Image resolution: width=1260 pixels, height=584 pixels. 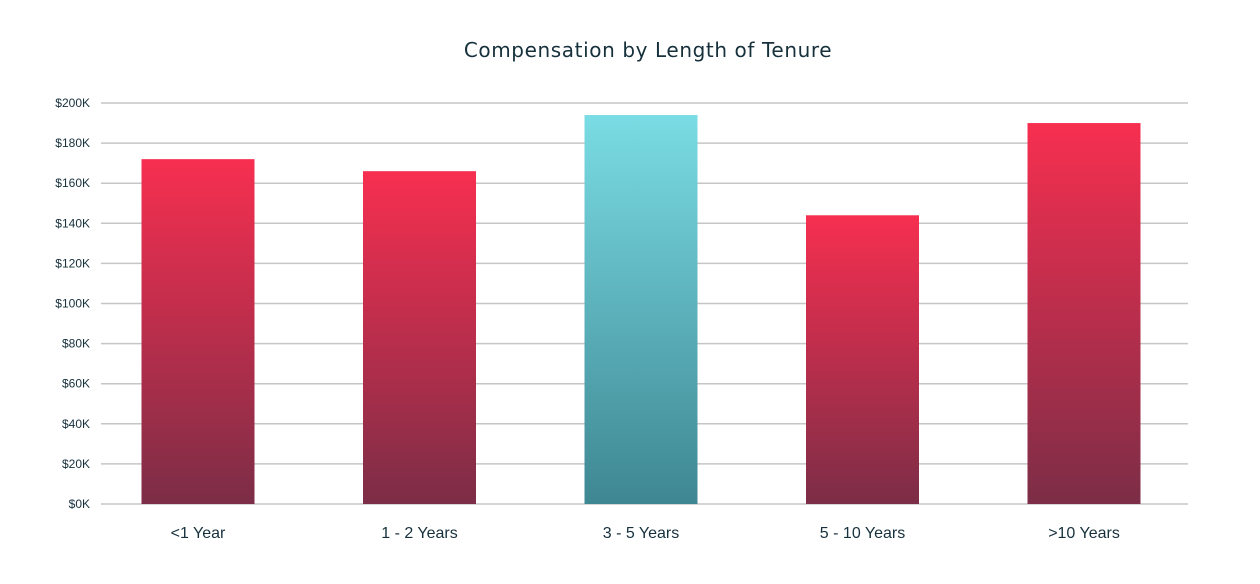 I want to click on x-tick-label: 1 - 2 Years, so click(x=419, y=533).